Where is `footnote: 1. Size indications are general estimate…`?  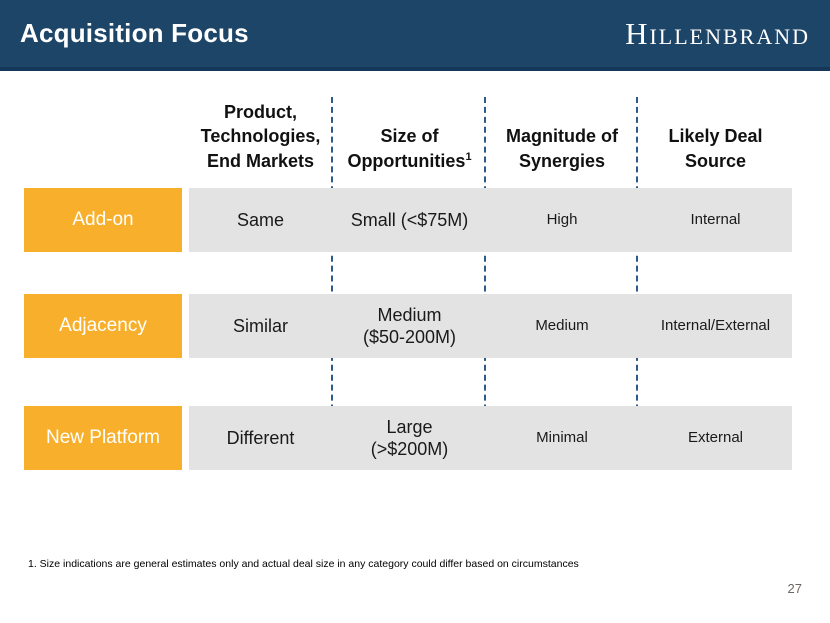 footnote: 1. Size indications are general estimate… is located at coordinates (303, 564).